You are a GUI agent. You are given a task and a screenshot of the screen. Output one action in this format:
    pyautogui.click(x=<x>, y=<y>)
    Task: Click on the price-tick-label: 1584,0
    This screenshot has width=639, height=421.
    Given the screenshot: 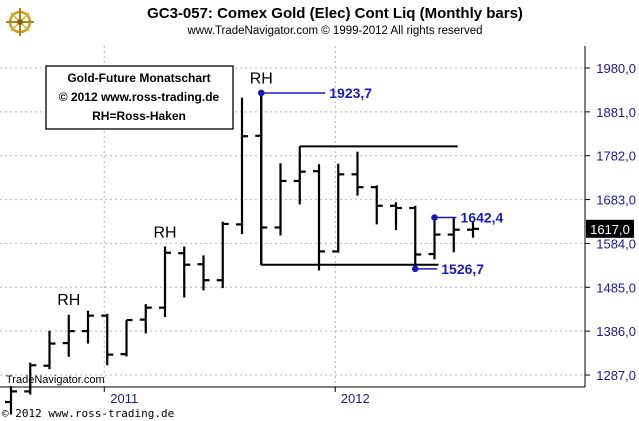 What is the action you would take?
    pyautogui.click(x=616, y=243)
    